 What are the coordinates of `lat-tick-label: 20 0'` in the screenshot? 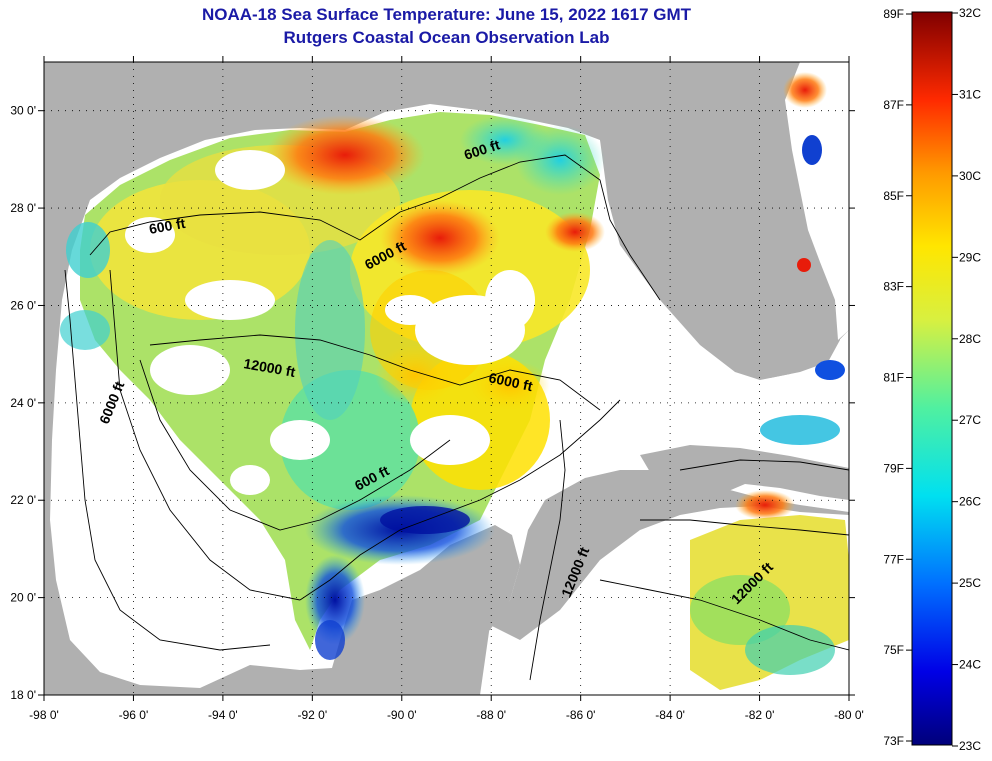 It's located at (23, 598).